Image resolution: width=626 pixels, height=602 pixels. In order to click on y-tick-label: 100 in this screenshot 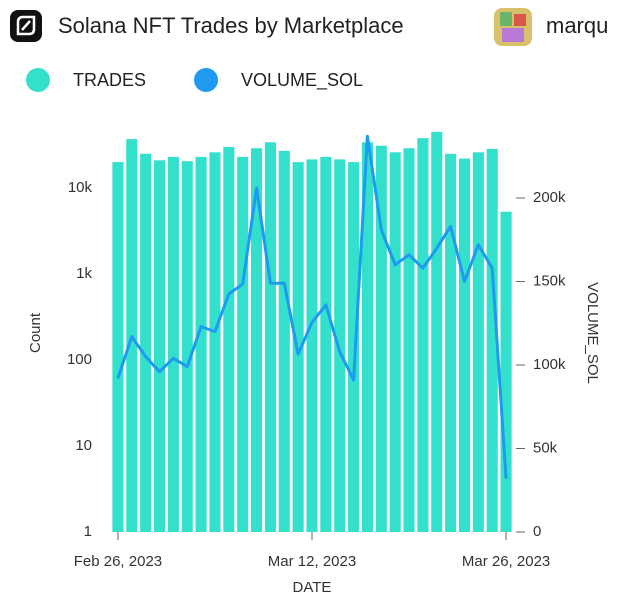, I will do `click(79, 359)`.